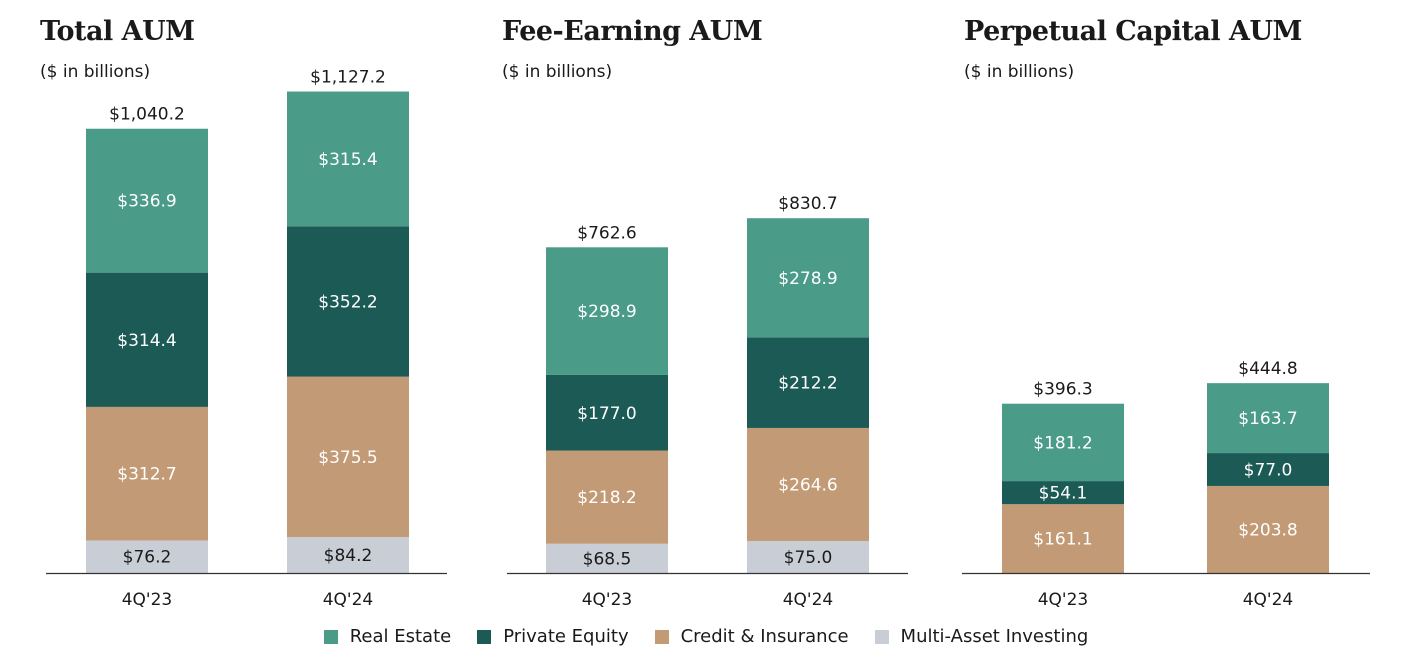 This screenshot has width=1412, height=649. What do you see at coordinates (348, 600) in the screenshot?
I see `x-tick-label-total-aum-1: 4Q'24` at bounding box center [348, 600].